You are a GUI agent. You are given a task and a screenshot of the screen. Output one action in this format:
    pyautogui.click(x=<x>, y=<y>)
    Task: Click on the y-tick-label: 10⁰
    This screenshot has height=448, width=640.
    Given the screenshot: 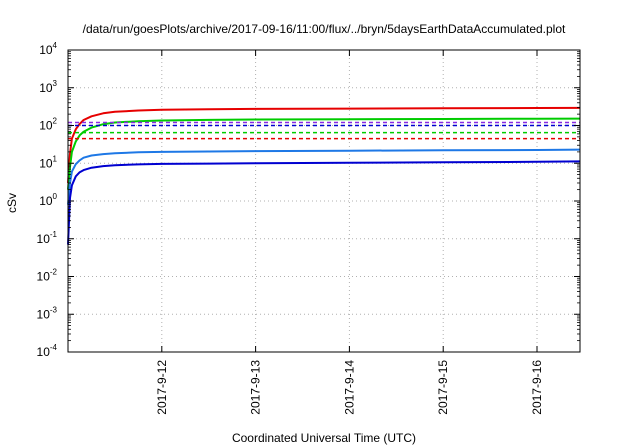 What is the action you would take?
    pyautogui.click(x=48, y=200)
    